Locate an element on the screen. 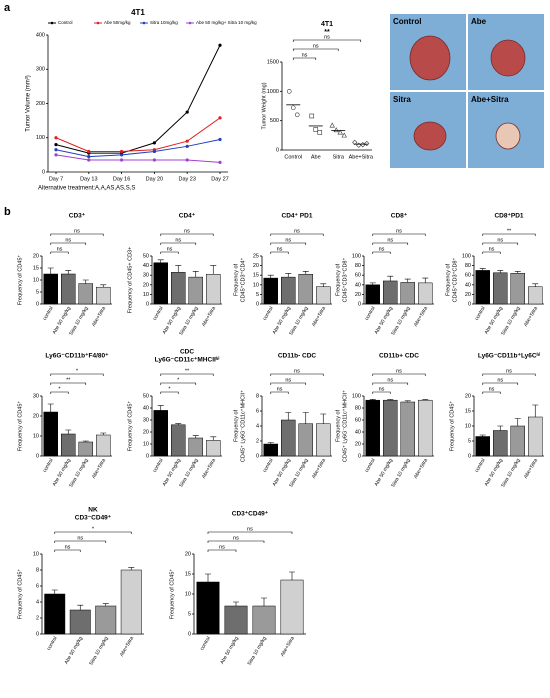 This screenshot has height=698, width=550. y-axis-label: CD45⁺CD3⁺CD8⁺ is located at coordinates (344, 280).